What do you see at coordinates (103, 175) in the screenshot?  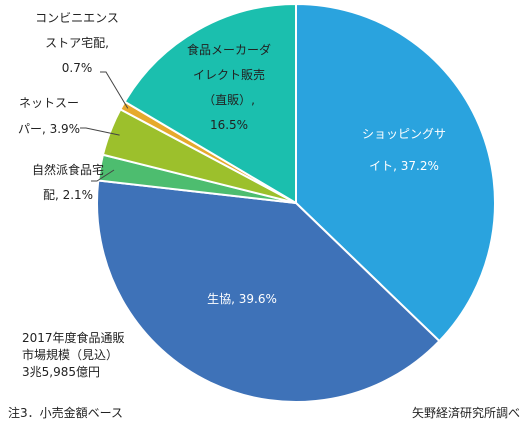 I see `leader-line-natural-food-delivery` at bounding box center [103, 175].